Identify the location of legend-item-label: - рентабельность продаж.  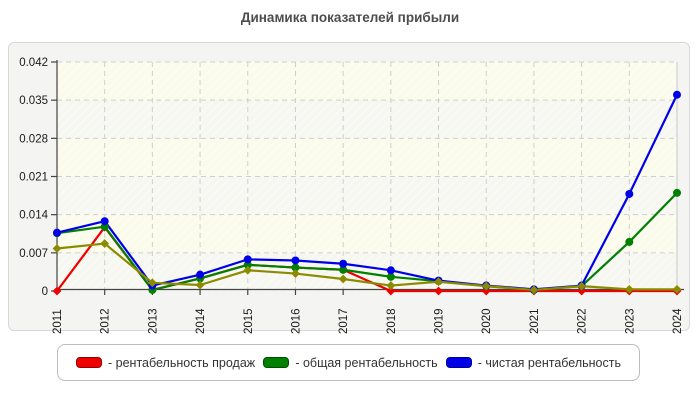
(182, 362).